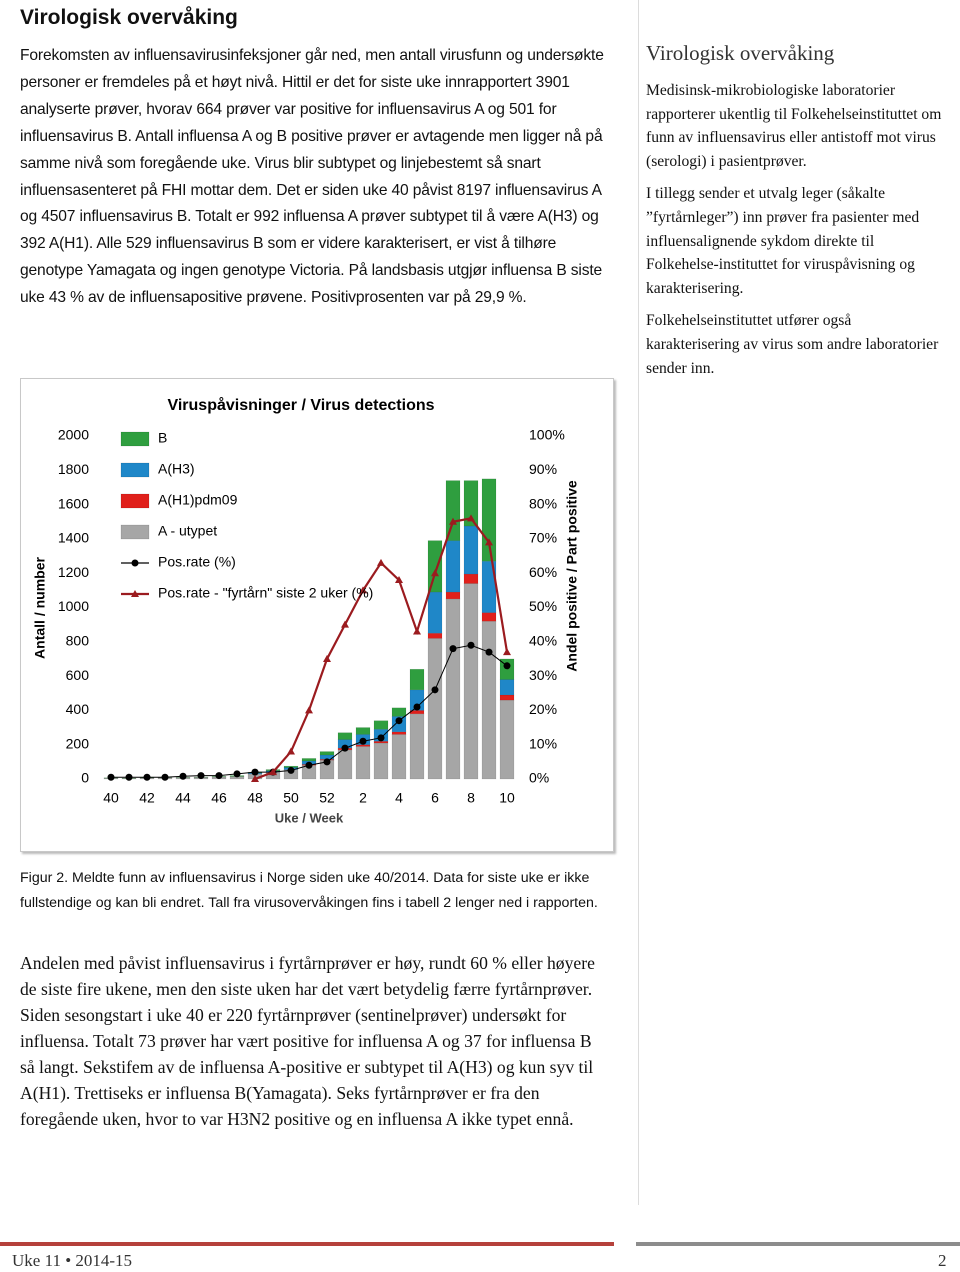 This screenshot has width=960, height=1272. Describe the element at coordinates (198, 500) in the screenshot. I see `legend-label: A(H1)pdm09` at that location.